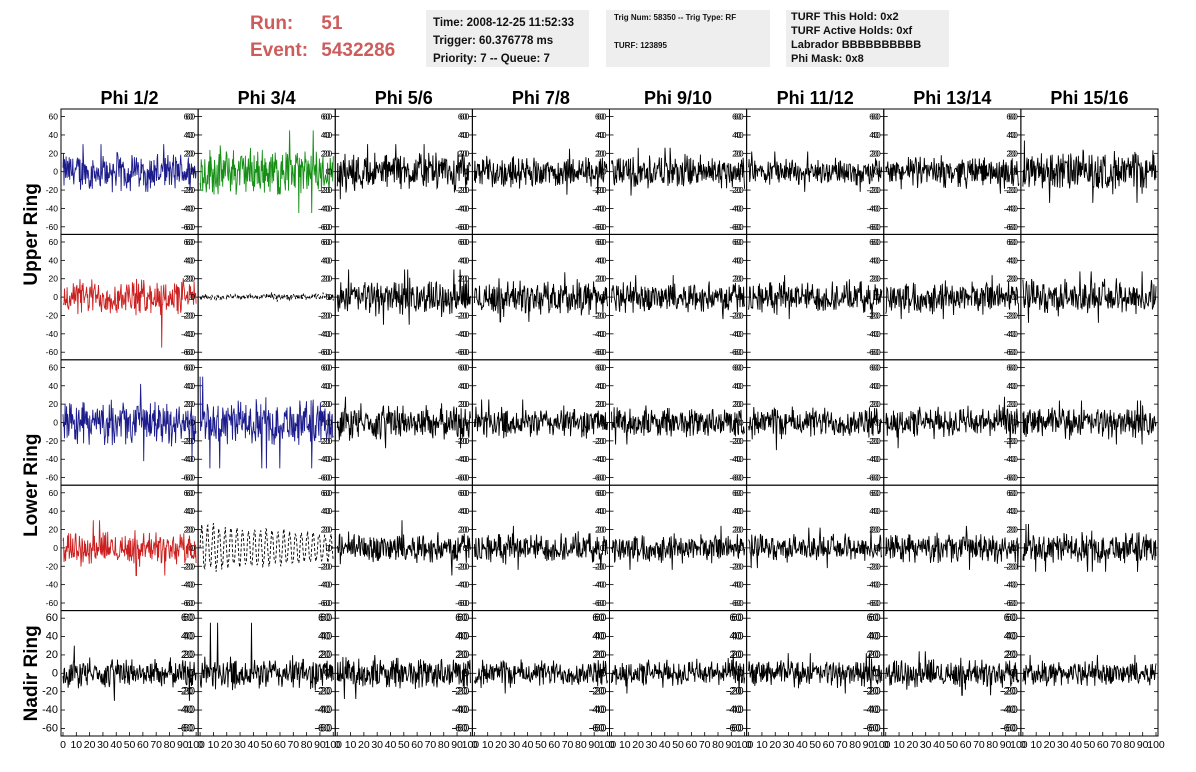 Image resolution: width=1196 pixels, height=772 pixels. What do you see at coordinates (855, 745) in the screenshot?
I see `x-tick-label: 80` at bounding box center [855, 745].